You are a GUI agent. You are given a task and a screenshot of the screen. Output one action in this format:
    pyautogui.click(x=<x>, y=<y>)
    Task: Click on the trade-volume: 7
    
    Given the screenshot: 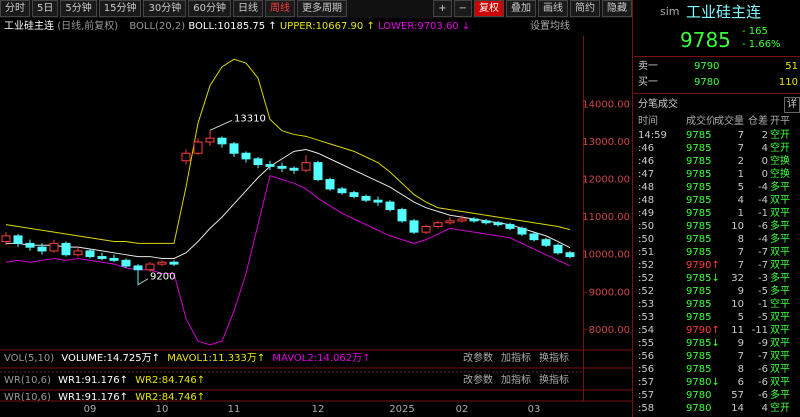 What is the action you would take?
    pyautogui.click(x=740, y=148)
    